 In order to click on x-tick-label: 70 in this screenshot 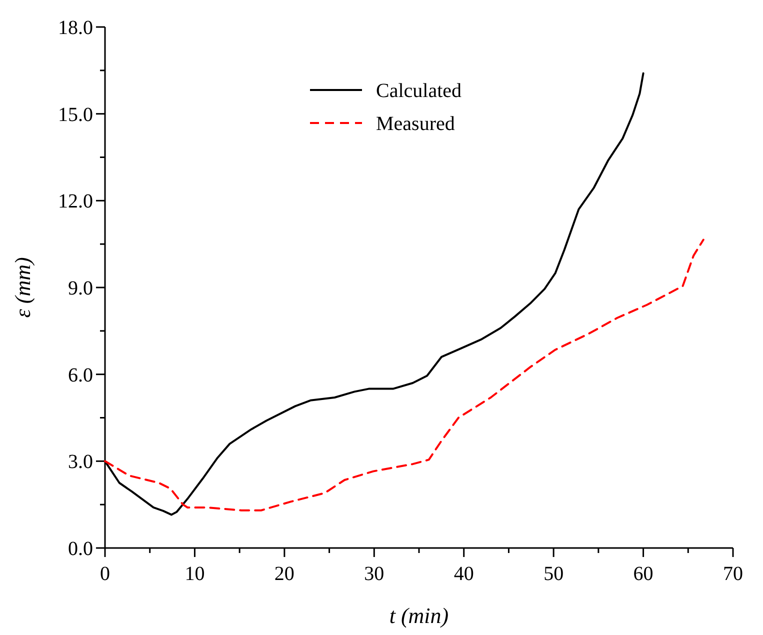, I will do `click(733, 574)`.